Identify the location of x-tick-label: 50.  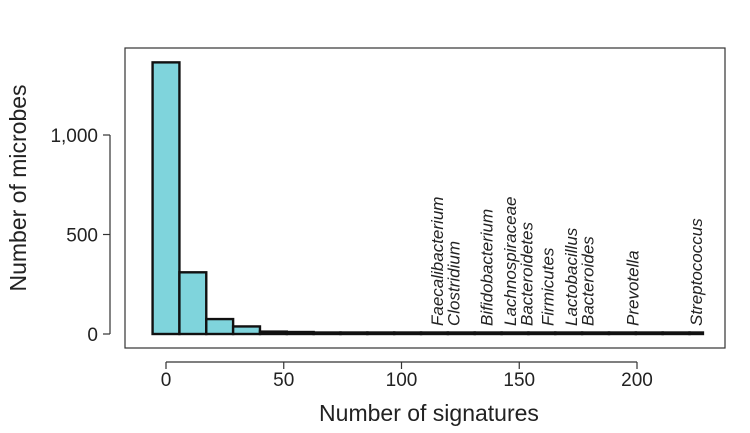
(283, 380).